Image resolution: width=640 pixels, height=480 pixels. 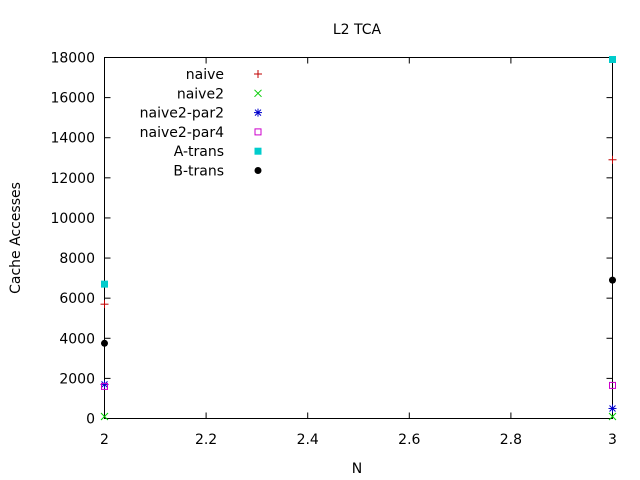 I want to click on y-tick-label: 4000, so click(x=77, y=339).